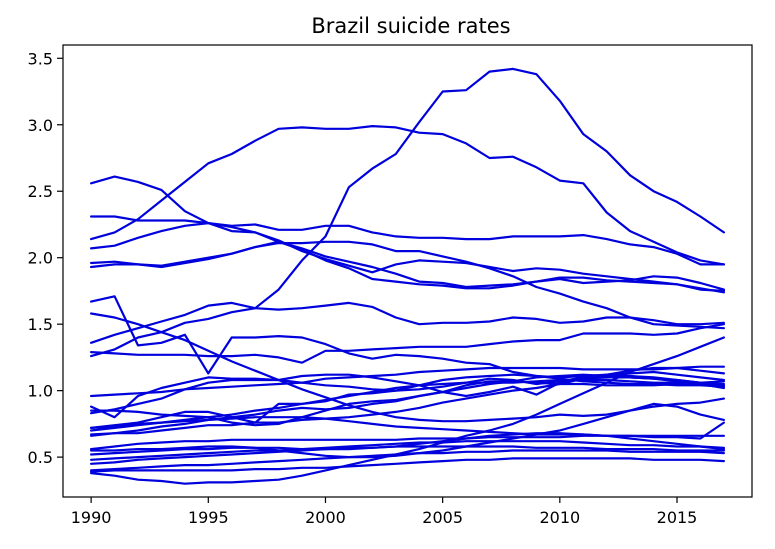  I want to click on x-tick-label: 1995, so click(208, 517).